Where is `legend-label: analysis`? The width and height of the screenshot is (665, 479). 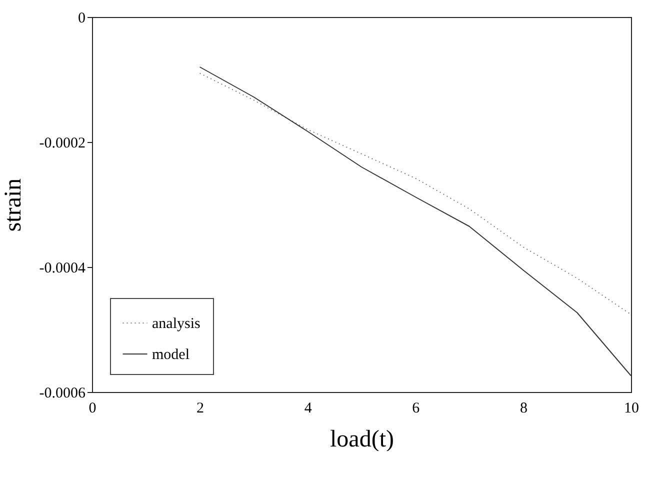 legend-label: analysis is located at coordinates (176, 324).